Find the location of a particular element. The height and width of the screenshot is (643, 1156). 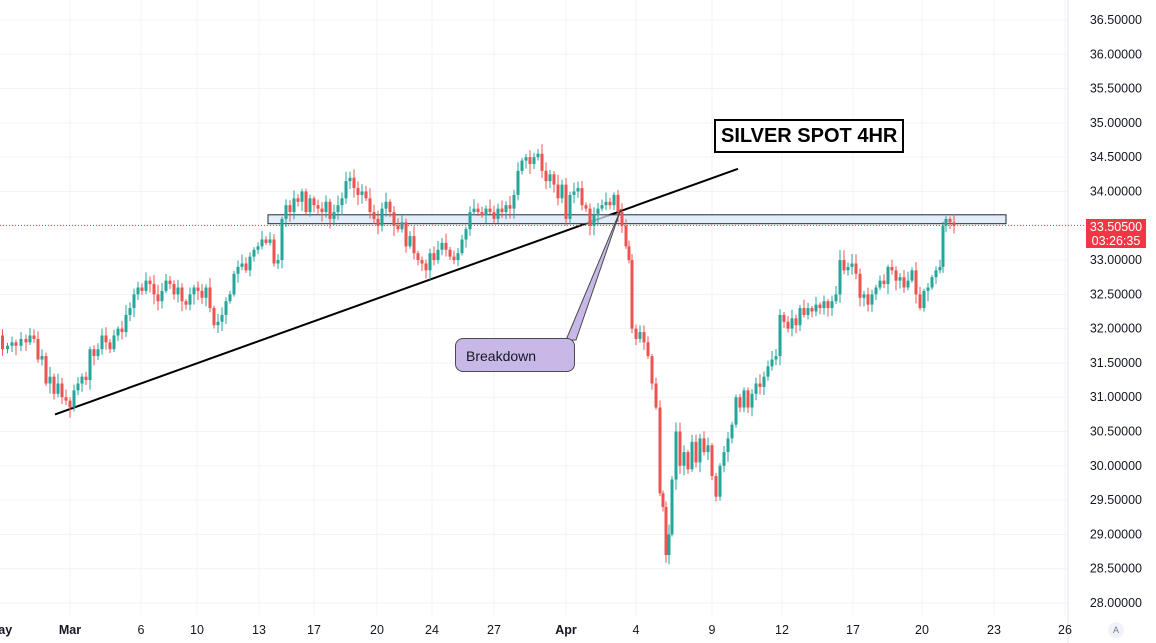

y-tick-label: 34.00000 is located at coordinates (1116, 191).